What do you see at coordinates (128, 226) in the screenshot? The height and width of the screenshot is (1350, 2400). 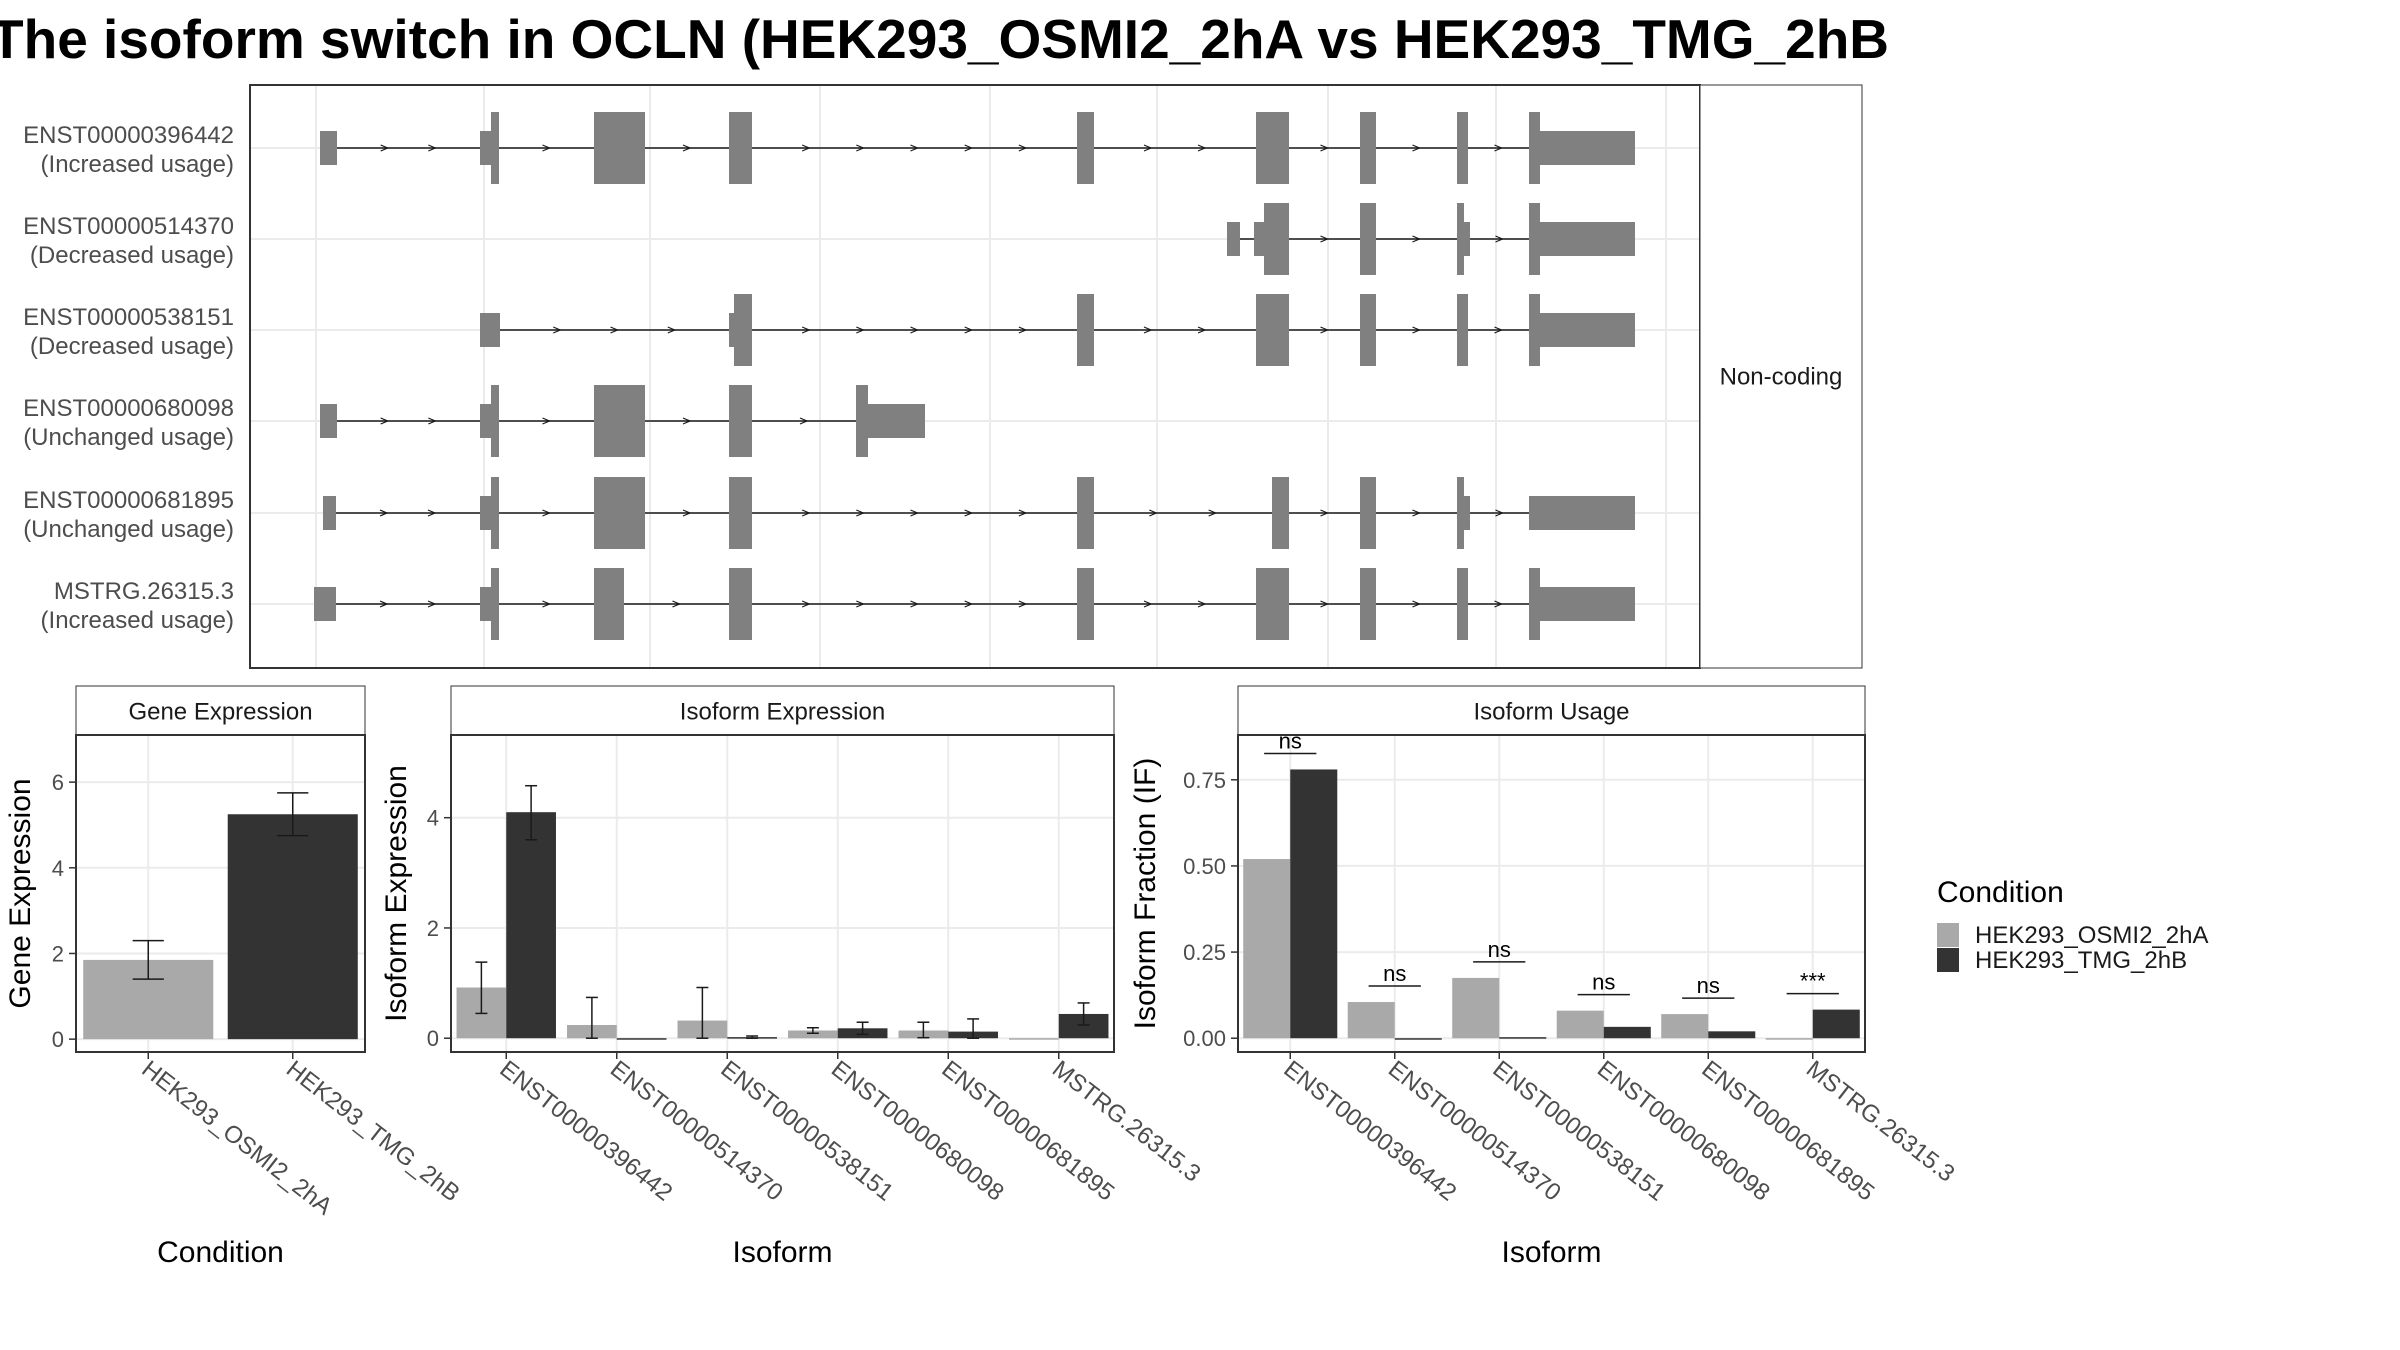 I see `transcript-id-label: ENST00000514370` at bounding box center [128, 226].